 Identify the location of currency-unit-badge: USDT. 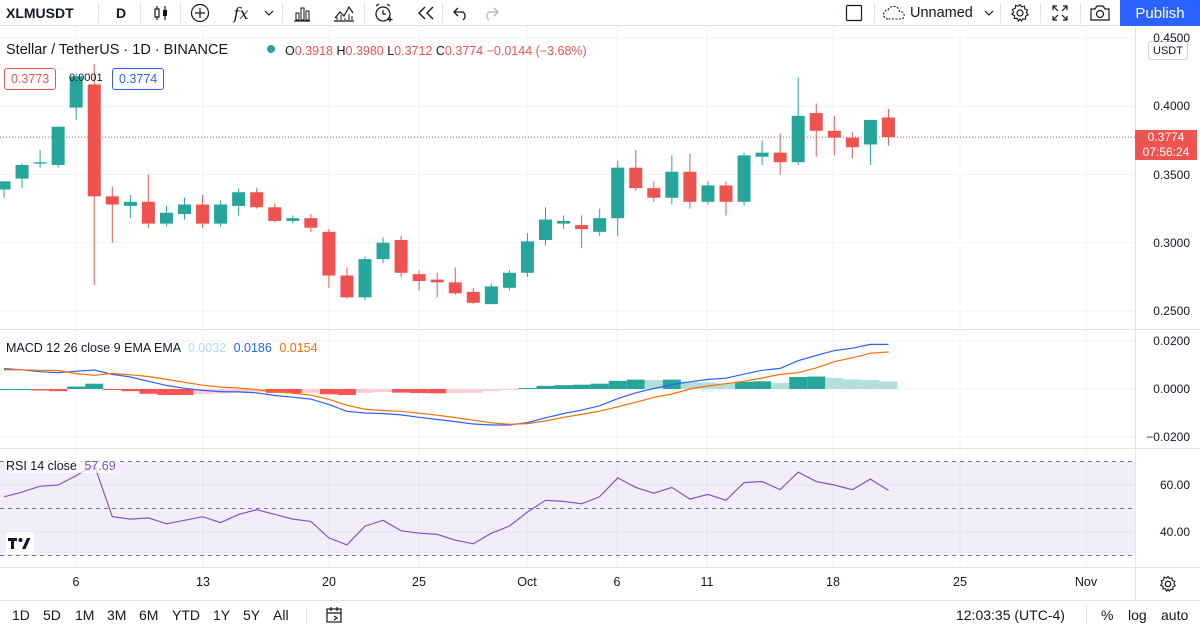
(1168, 50).